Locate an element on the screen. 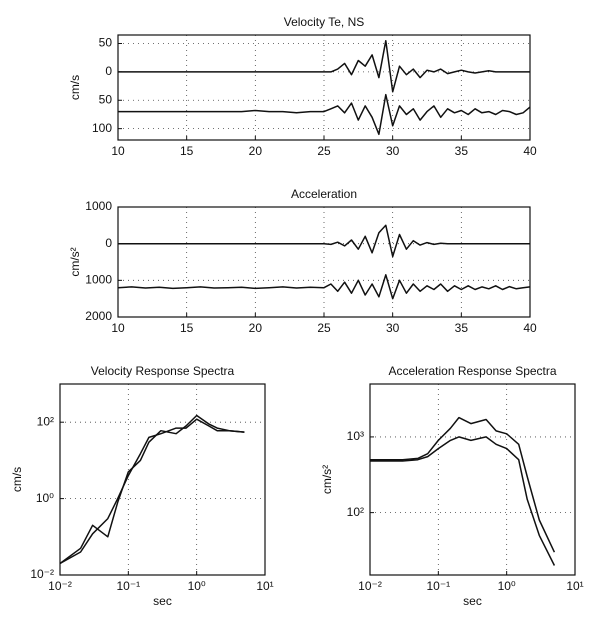 Image resolution: width=610 pixels, height=620 pixels. chart-title: Velocity Te, NS is located at coordinates (324, 22).